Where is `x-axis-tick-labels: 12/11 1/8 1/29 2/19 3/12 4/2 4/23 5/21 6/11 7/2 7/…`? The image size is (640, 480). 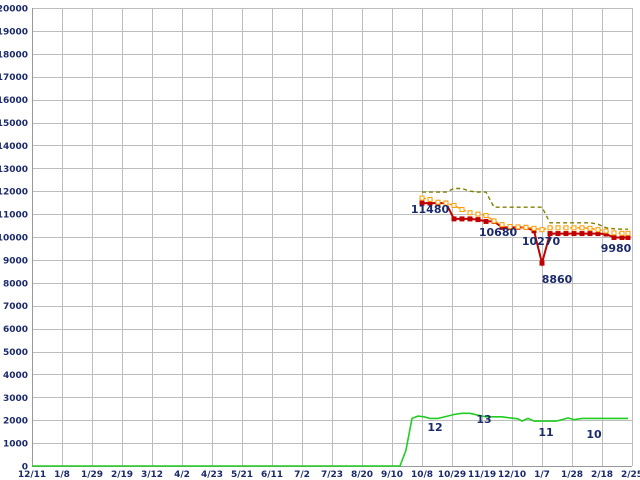
x-axis-tick-labels: 12/11 1/8 1/29 2/19 3/12 4/2 4/23 5/21 6/11 7/2 7/… is located at coordinates (329, 475).